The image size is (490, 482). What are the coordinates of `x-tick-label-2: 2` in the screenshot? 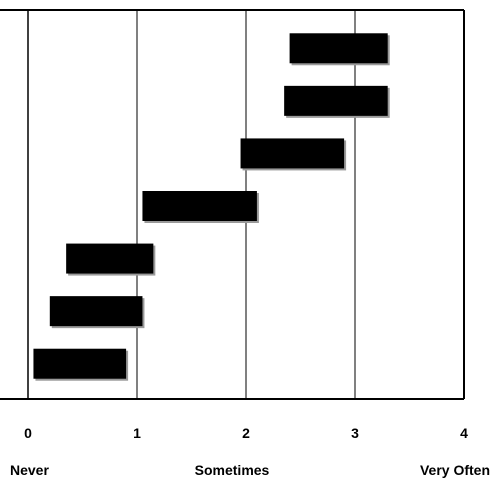 It's located at (246, 433).